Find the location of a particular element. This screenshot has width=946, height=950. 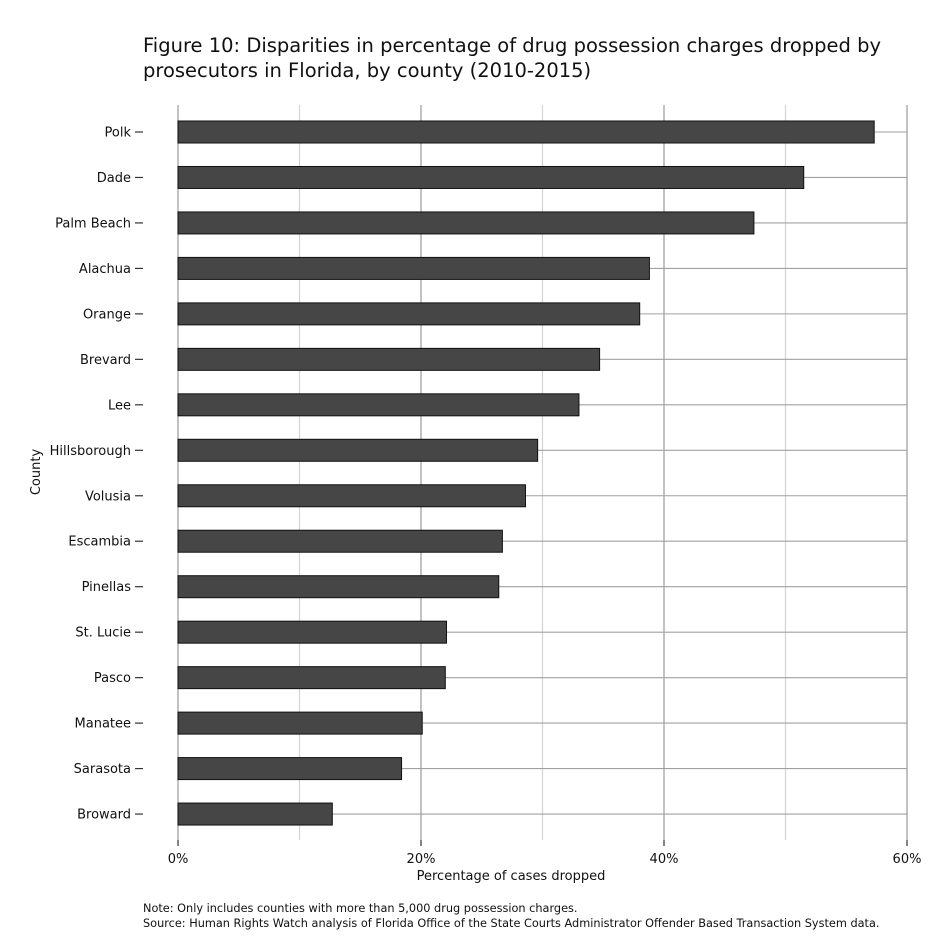

bar-pinellas is located at coordinates (338, 587).